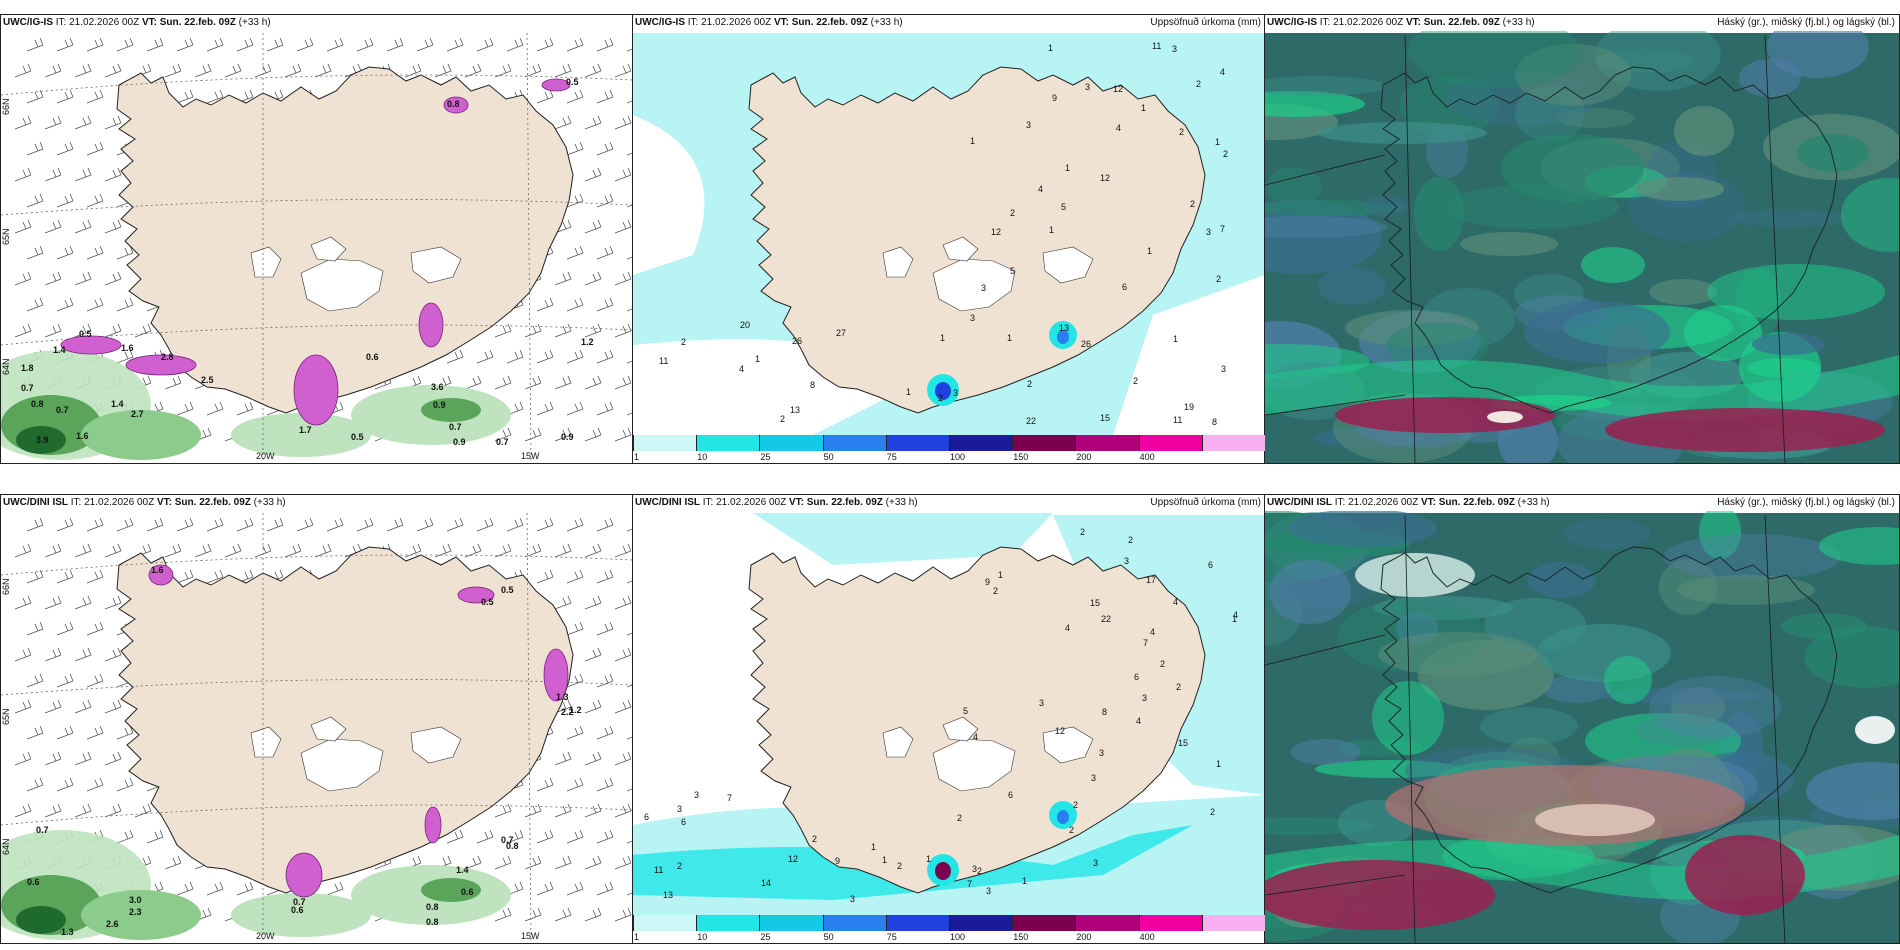 This screenshot has width=1900, height=950. Describe the element at coordinates (1021, 457) in the screenshot. I see `colorbar-tick: 150` at that location.